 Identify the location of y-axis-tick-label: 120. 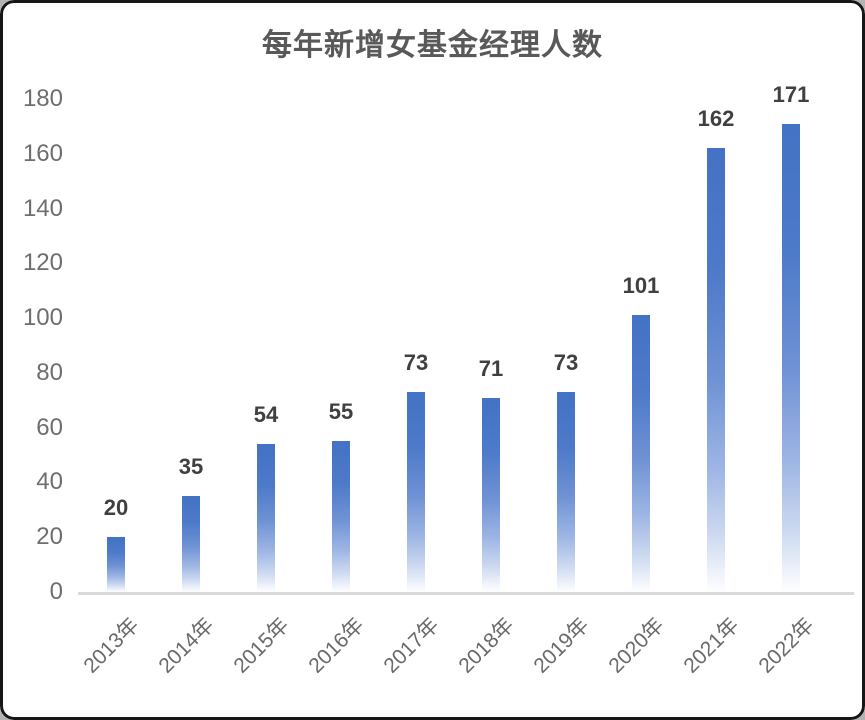
(42, 263).